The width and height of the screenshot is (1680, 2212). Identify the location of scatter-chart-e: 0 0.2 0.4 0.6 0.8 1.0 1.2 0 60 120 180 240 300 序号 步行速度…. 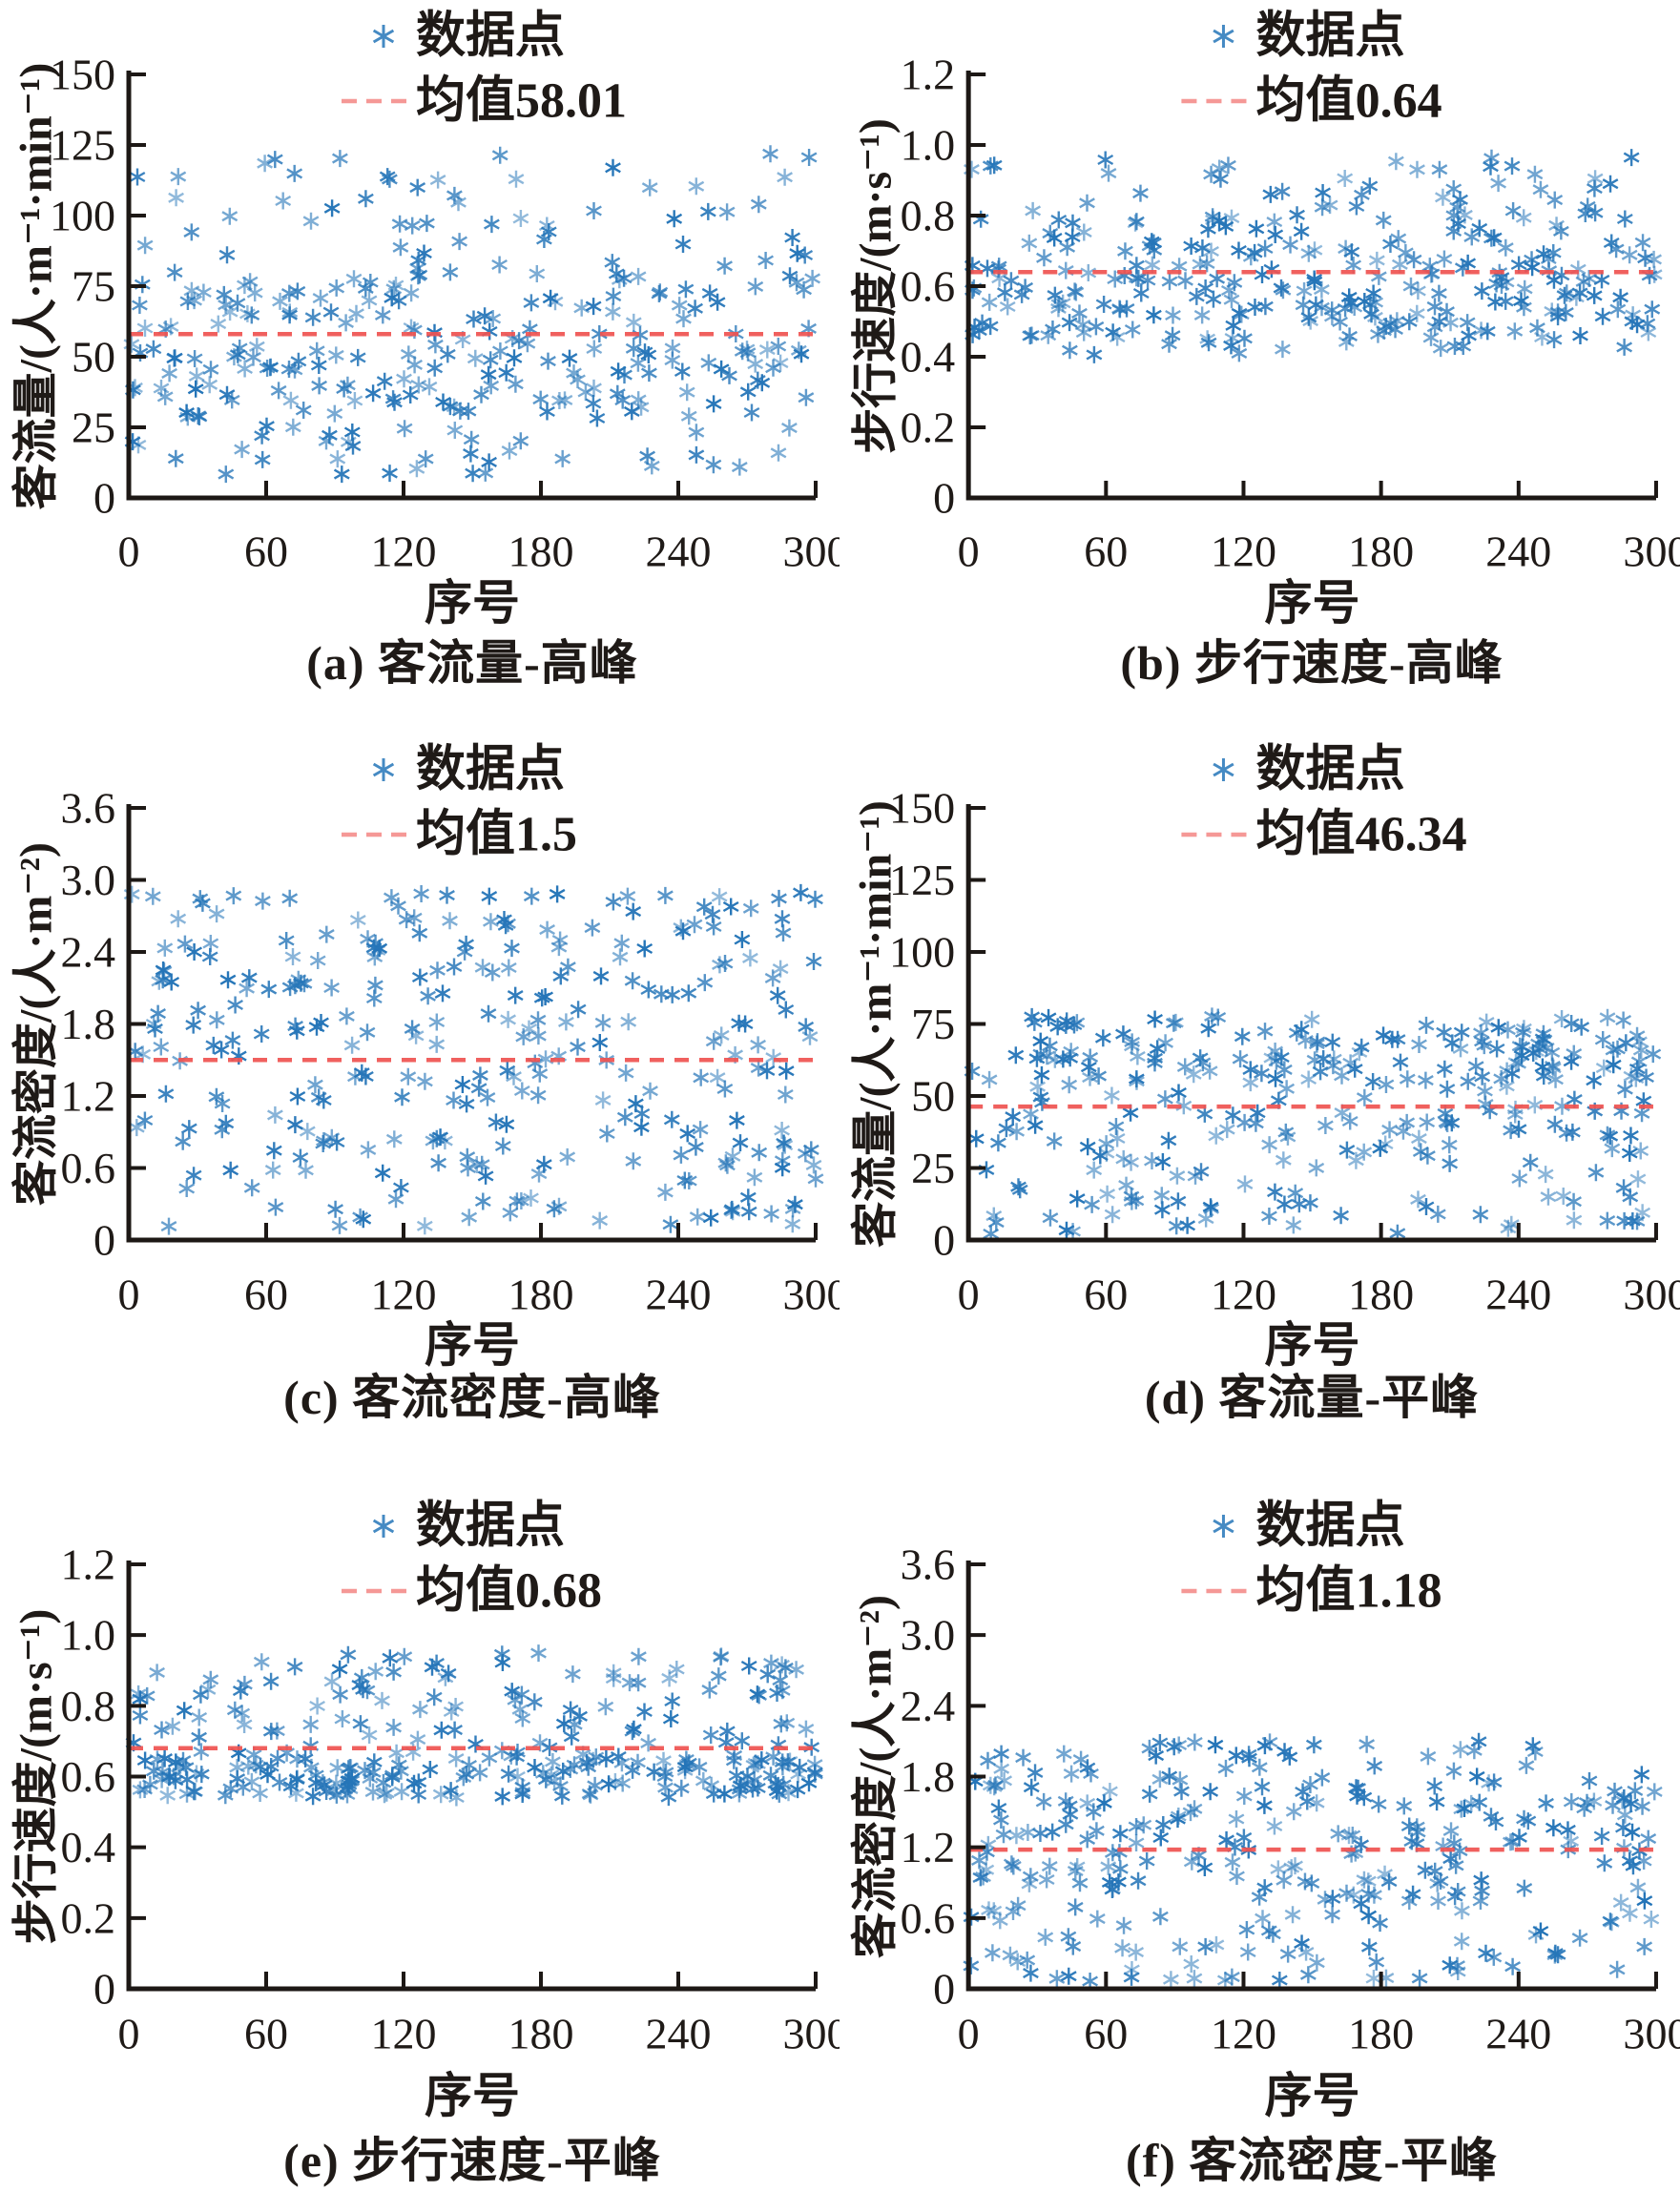
(425, 1811).